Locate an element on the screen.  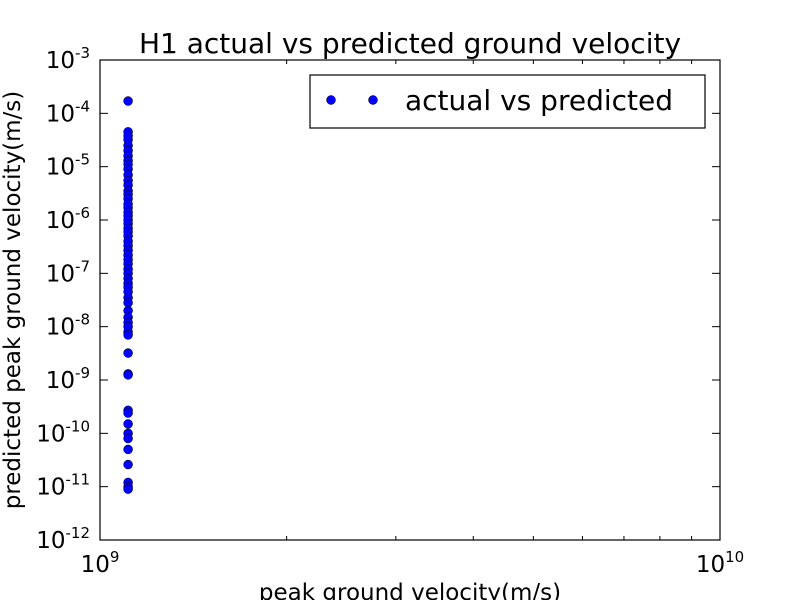
y-tick-label: 10⁻¹² is located at coordinates (63, 539).